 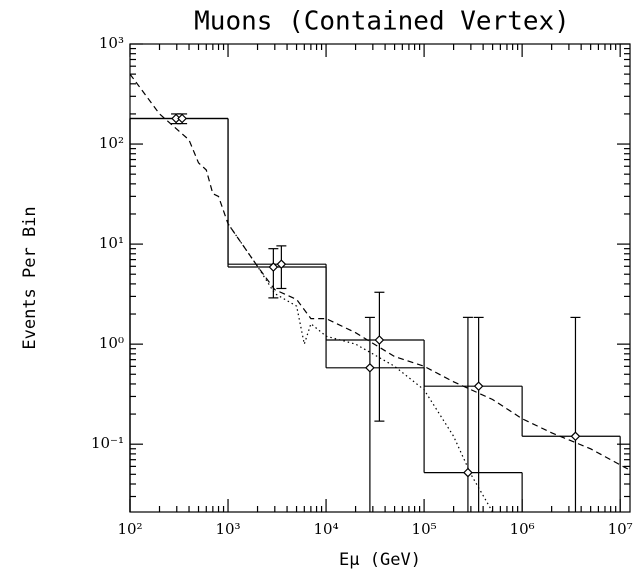 What do you see at coordinates (111, 343) in the screenshot?
I see `y-tick-label: 10⁰` at bounding box center [111, 343].